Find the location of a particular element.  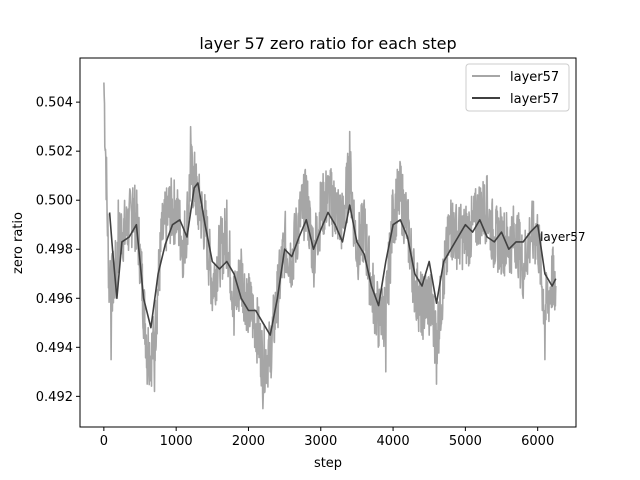

x-tick-label: 5000 is located at coordinates (465, 441).